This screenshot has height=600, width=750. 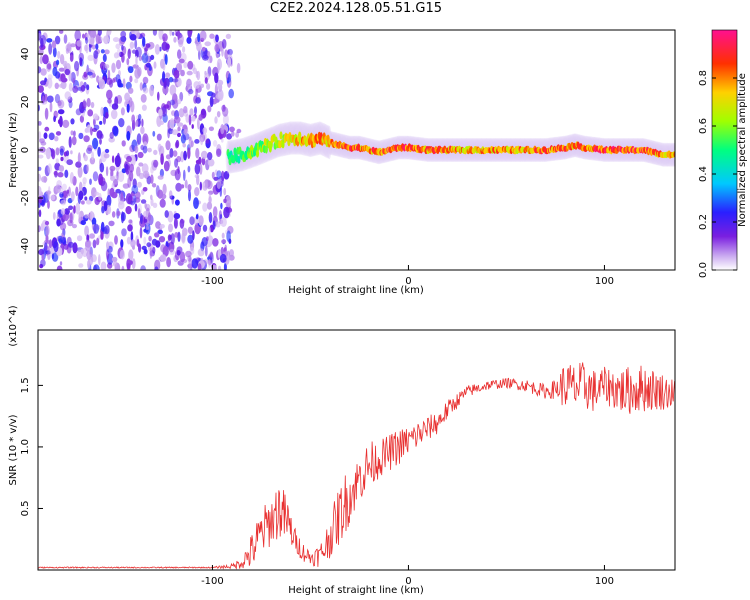 I want to click on ridge-cell, so click(x=239, y=159).